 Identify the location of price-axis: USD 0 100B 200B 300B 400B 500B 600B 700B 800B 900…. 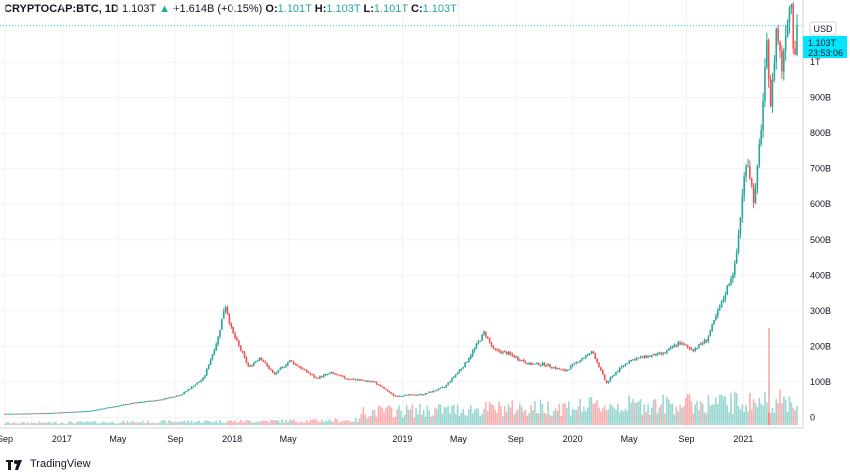
(826, 214).